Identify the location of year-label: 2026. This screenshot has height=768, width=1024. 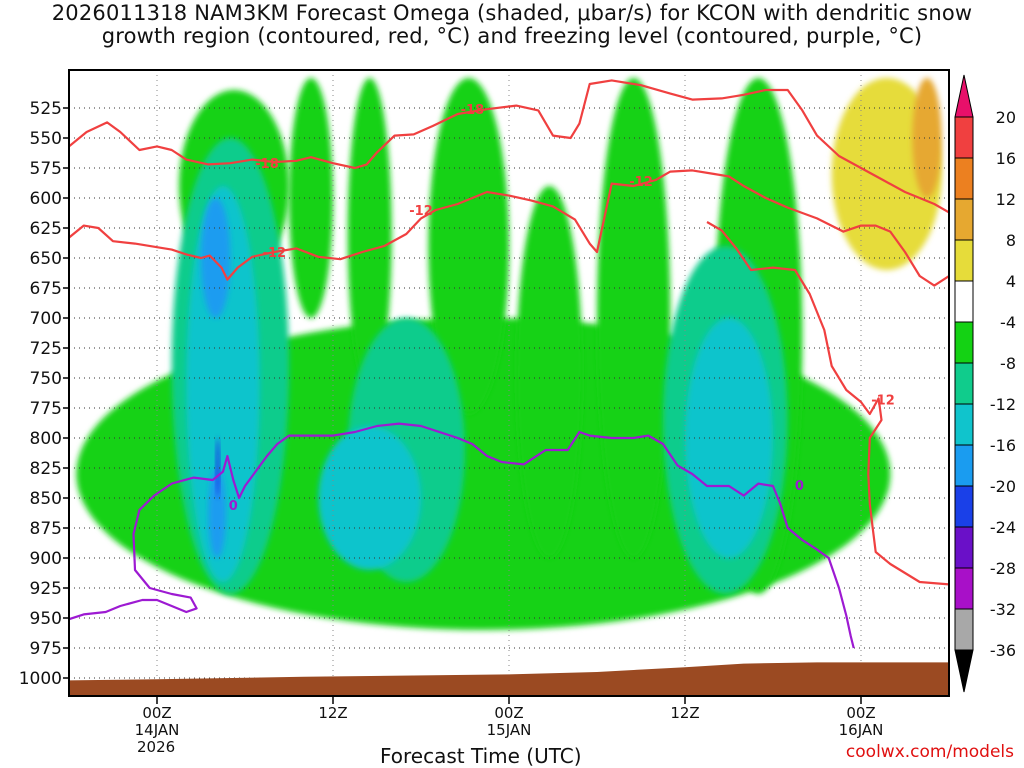
(156, 747).